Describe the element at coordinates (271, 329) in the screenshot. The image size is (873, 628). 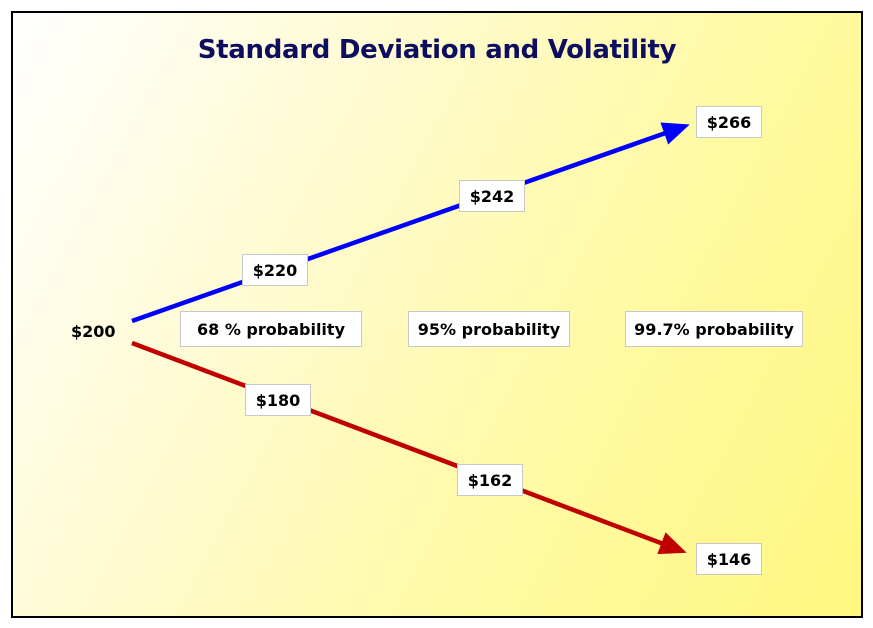
I see `probability-1-sigma: 68 % probability` at that location.